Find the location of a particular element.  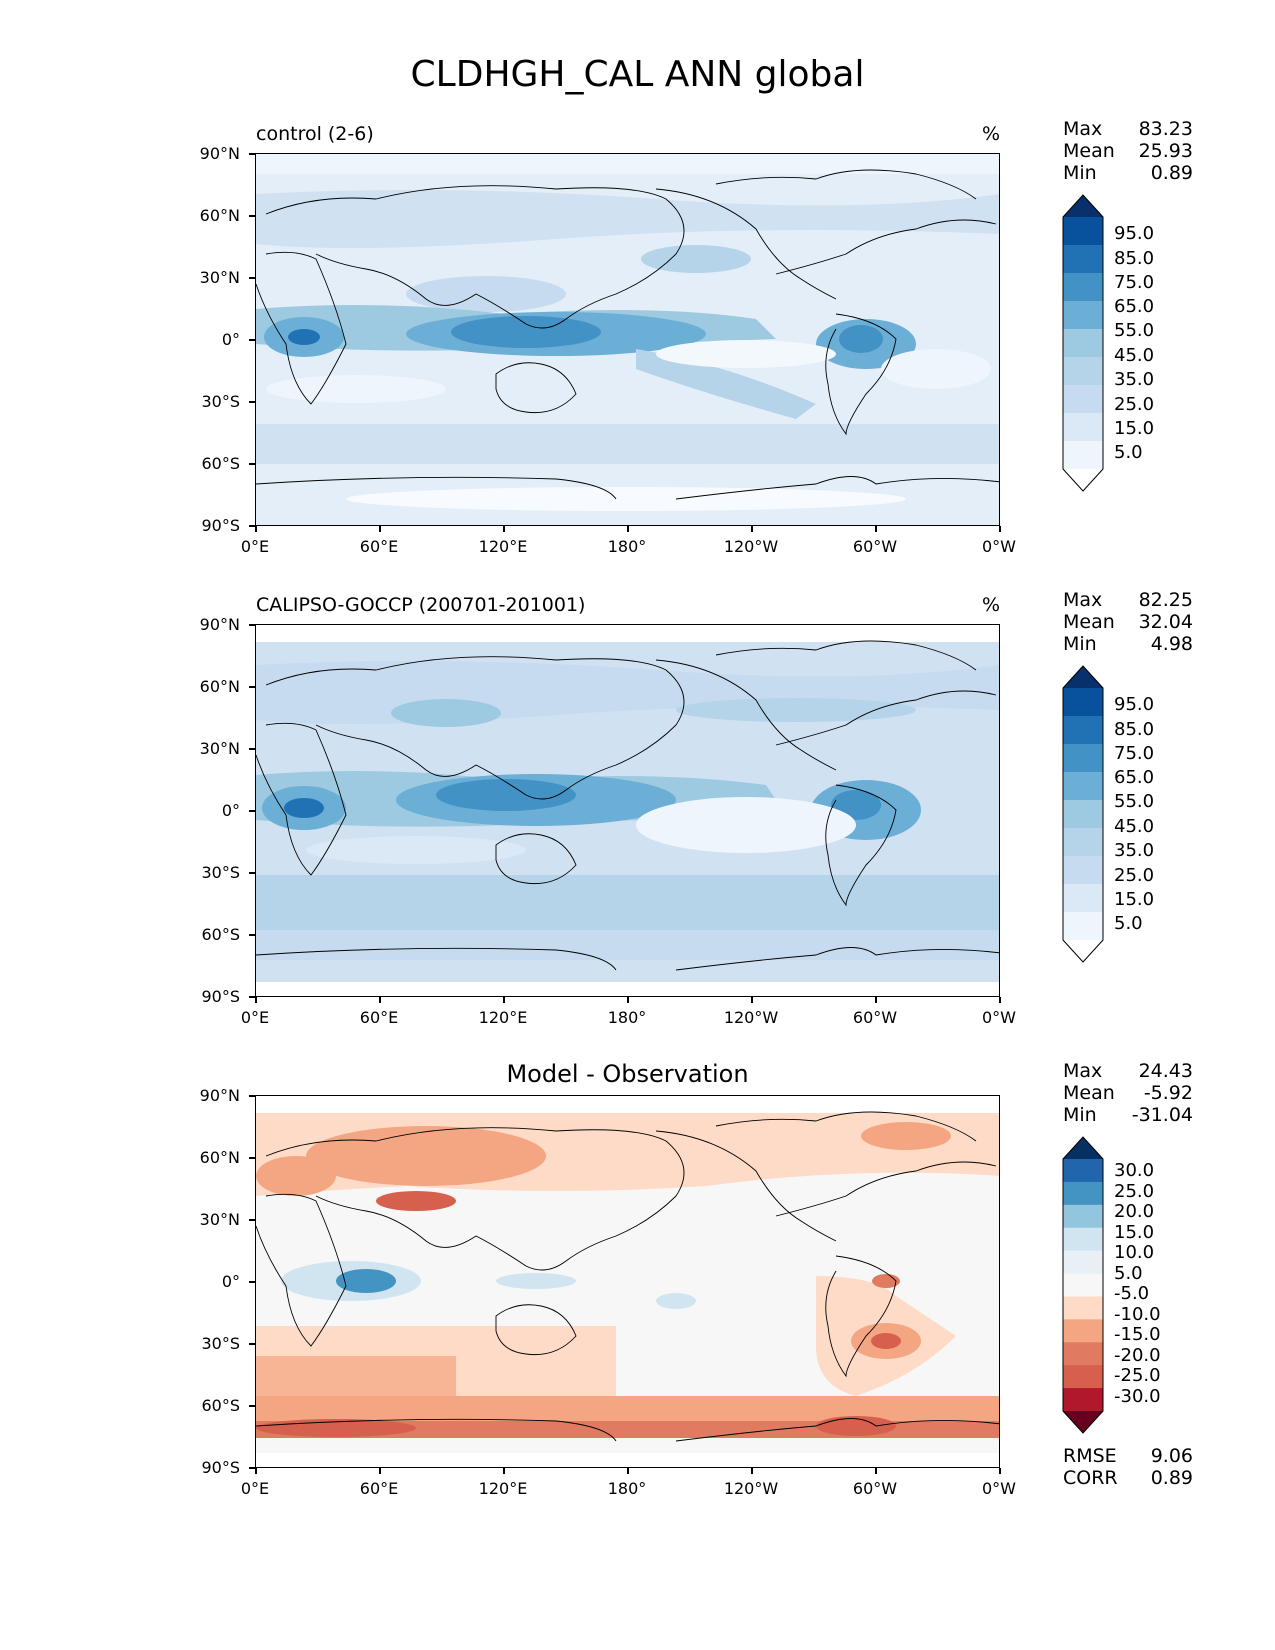

colorbar-label: -15.0 is located at coordinates (1137, 1334).